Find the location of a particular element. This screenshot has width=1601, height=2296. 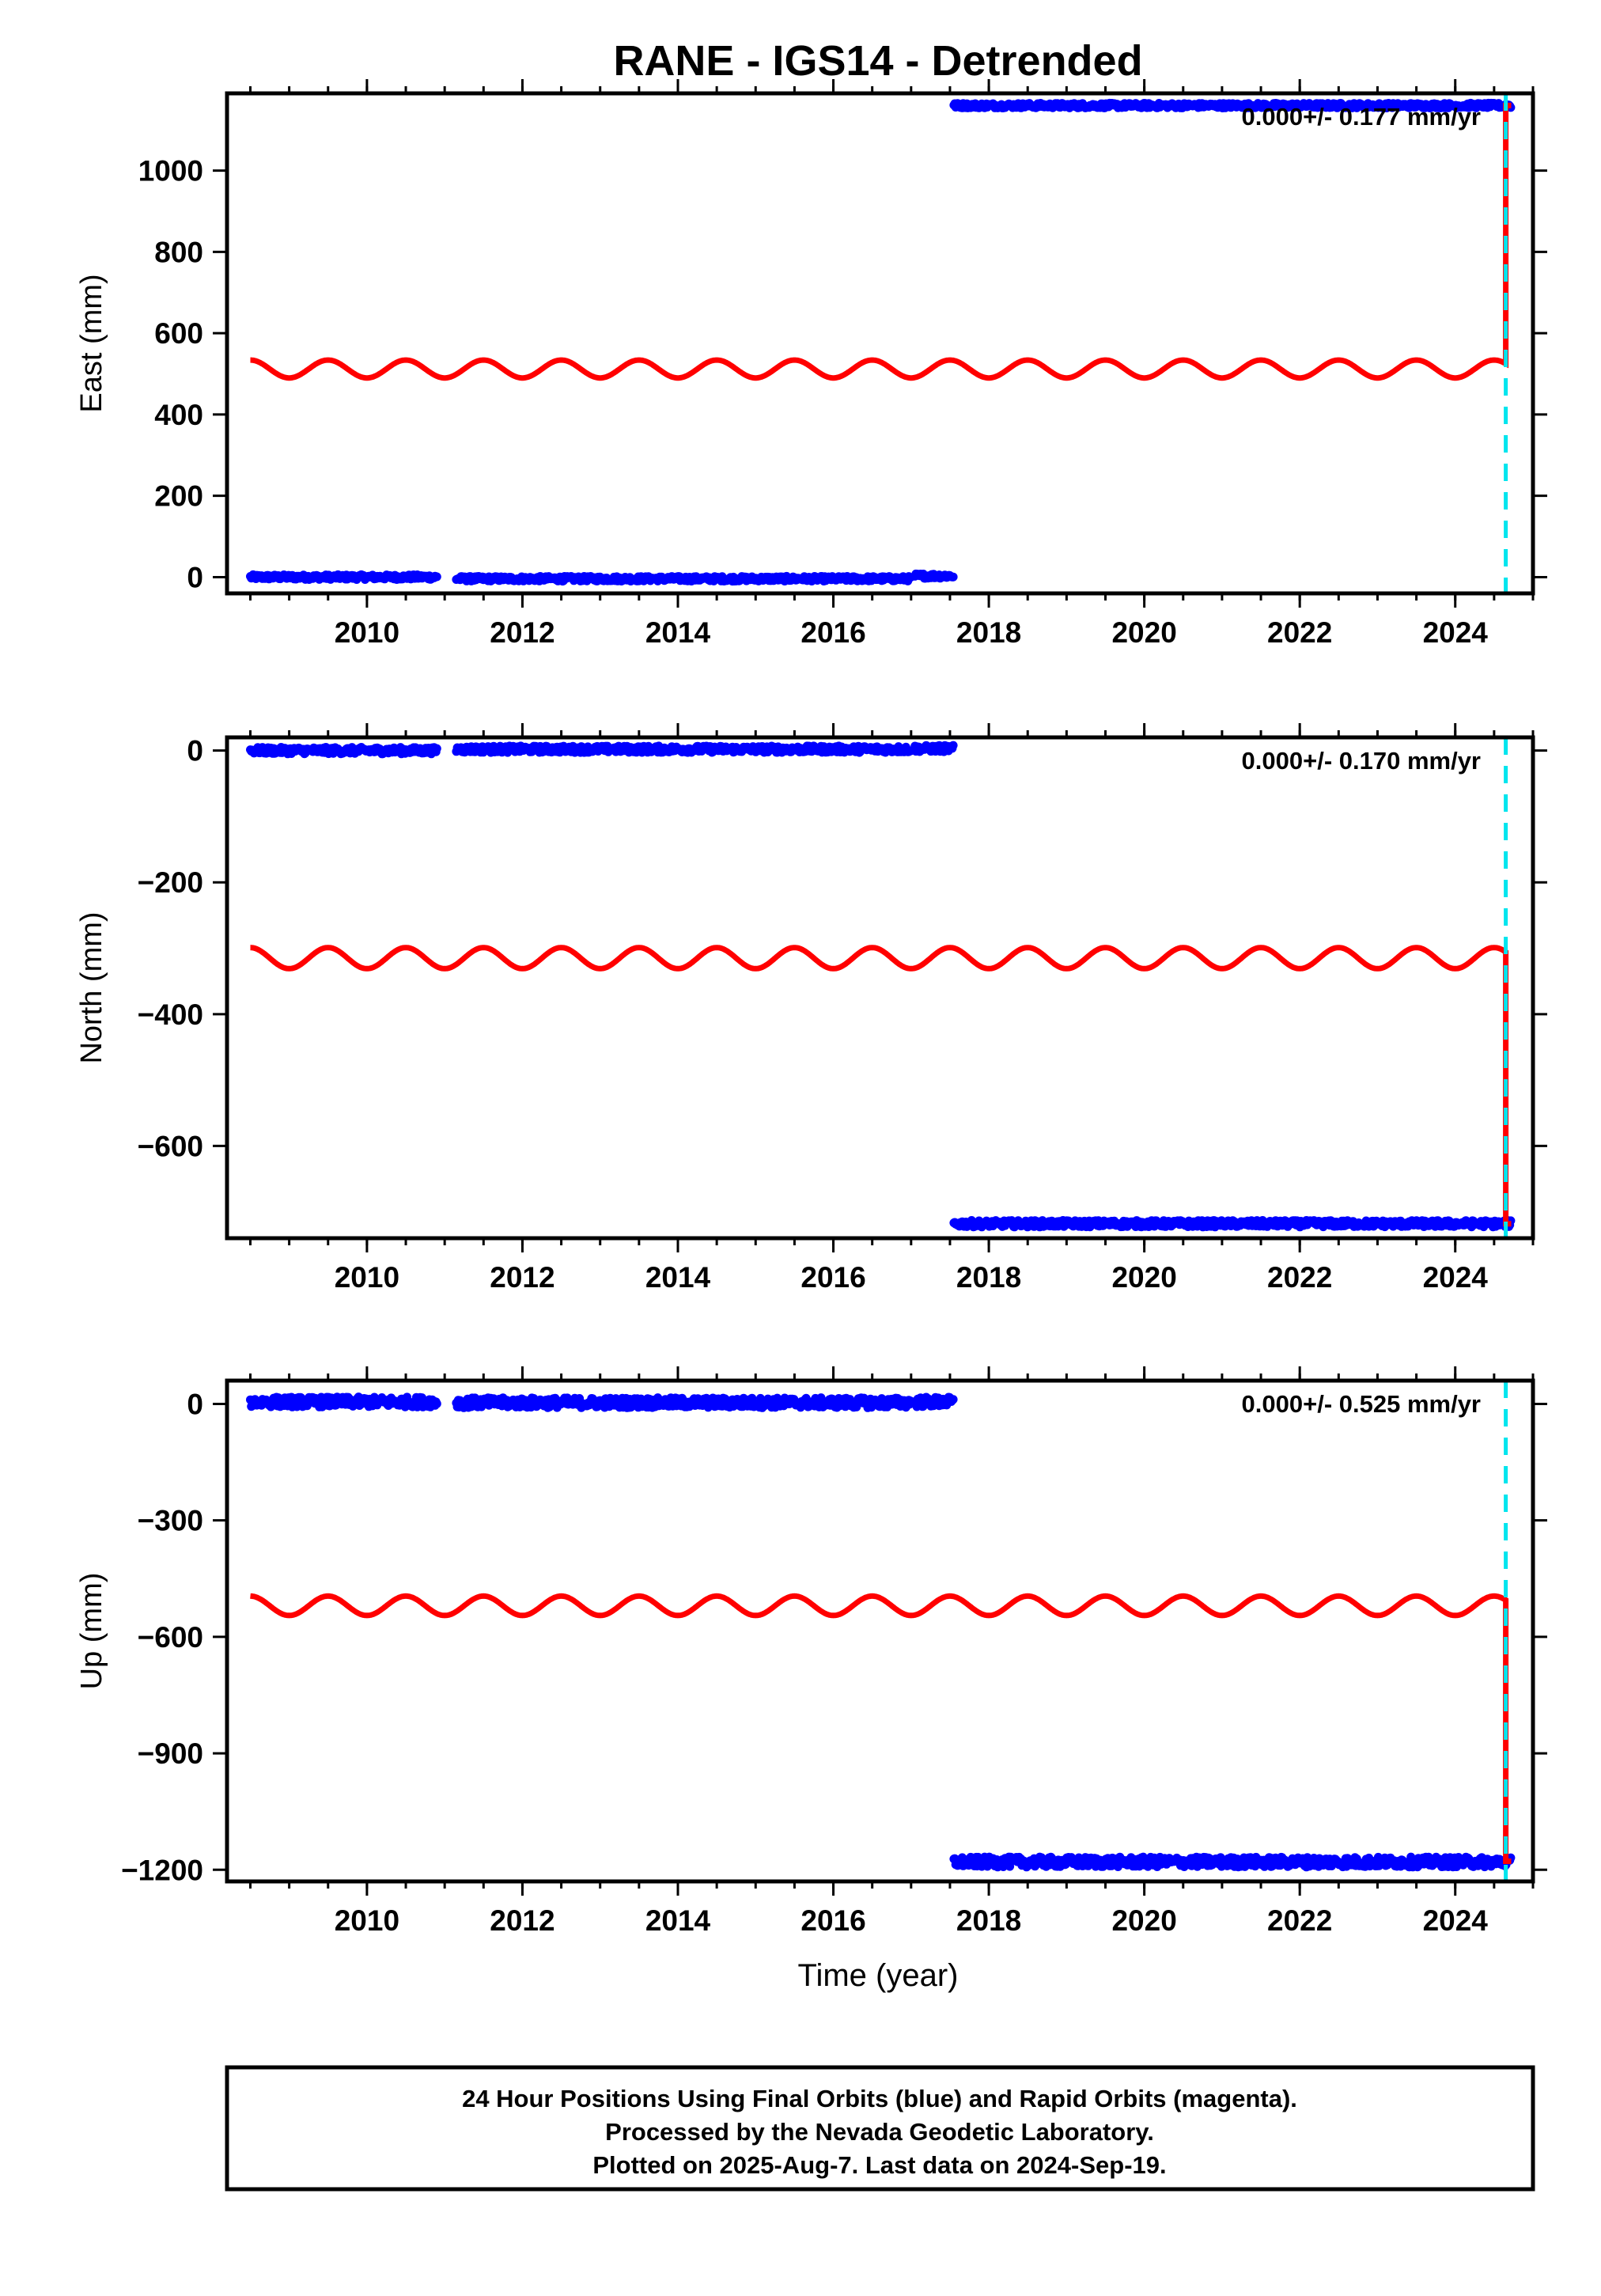

north-y-axis-label: North (mm) is located at coordinates (92, 987).